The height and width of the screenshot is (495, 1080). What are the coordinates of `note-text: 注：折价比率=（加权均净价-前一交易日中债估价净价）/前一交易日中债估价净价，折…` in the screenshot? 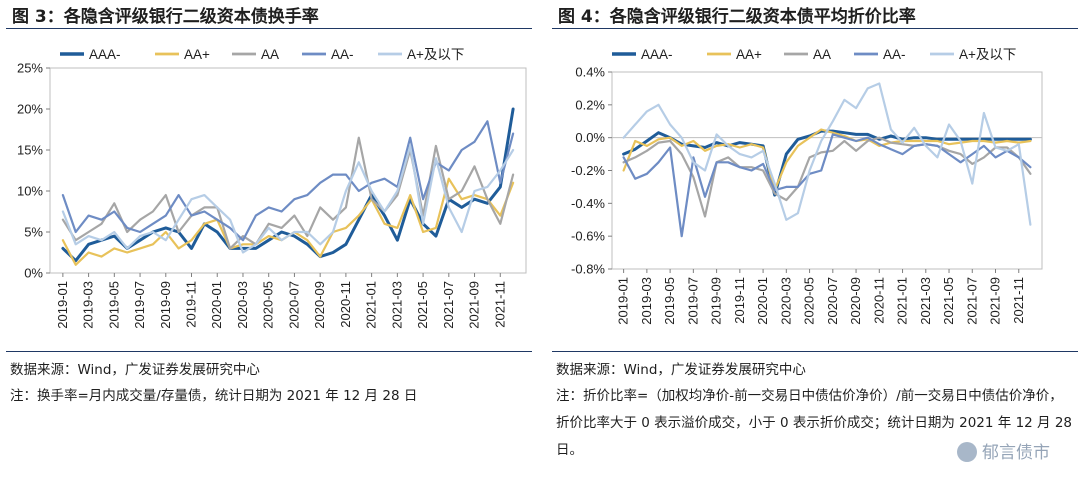 It's located at (814, 423).